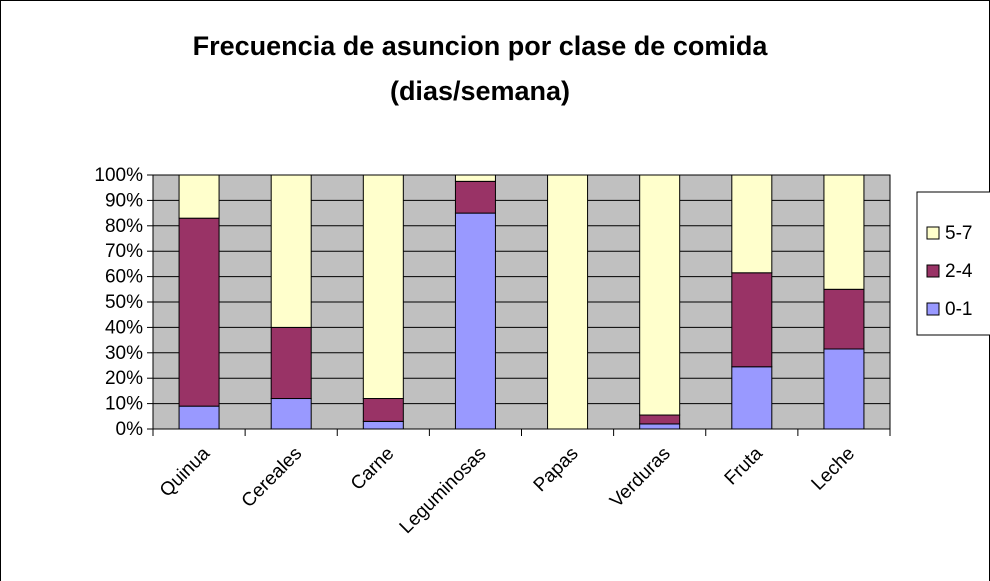  Describe the element at coordinates (124, 353) in the screenshot. I see `y-tick-label: 30%` at that location.